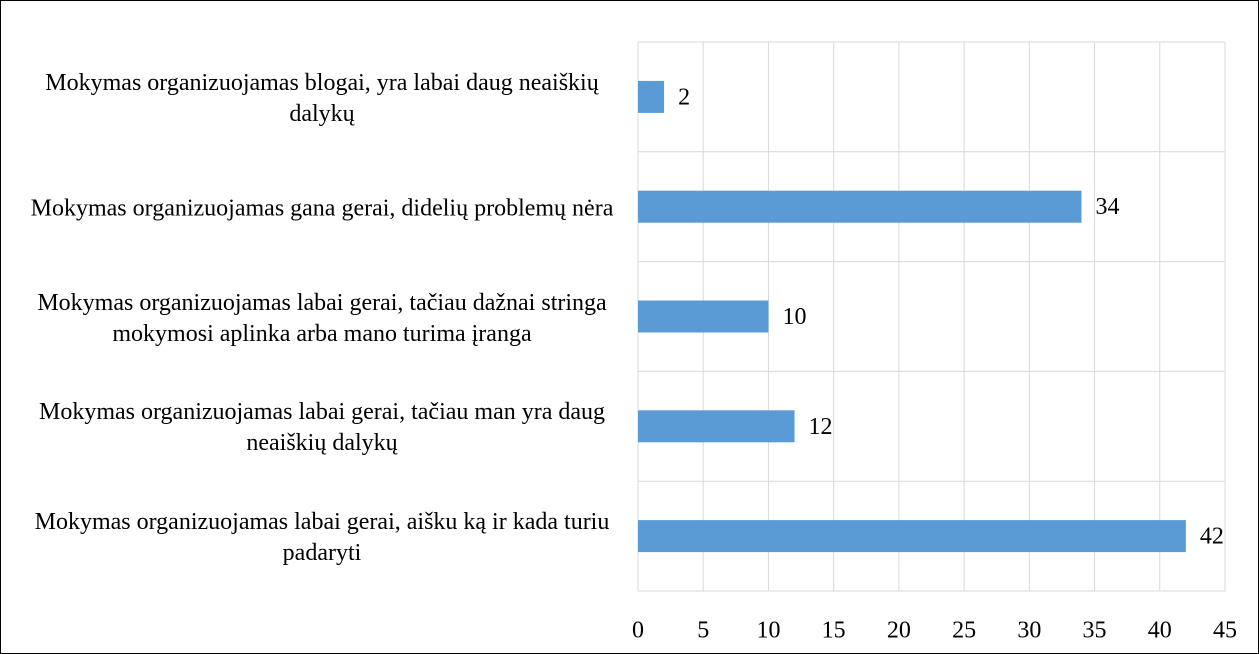  Describe the element at coordinates (1029, 631) in the screenshot. I see `x-tick-label: 30` at that location.